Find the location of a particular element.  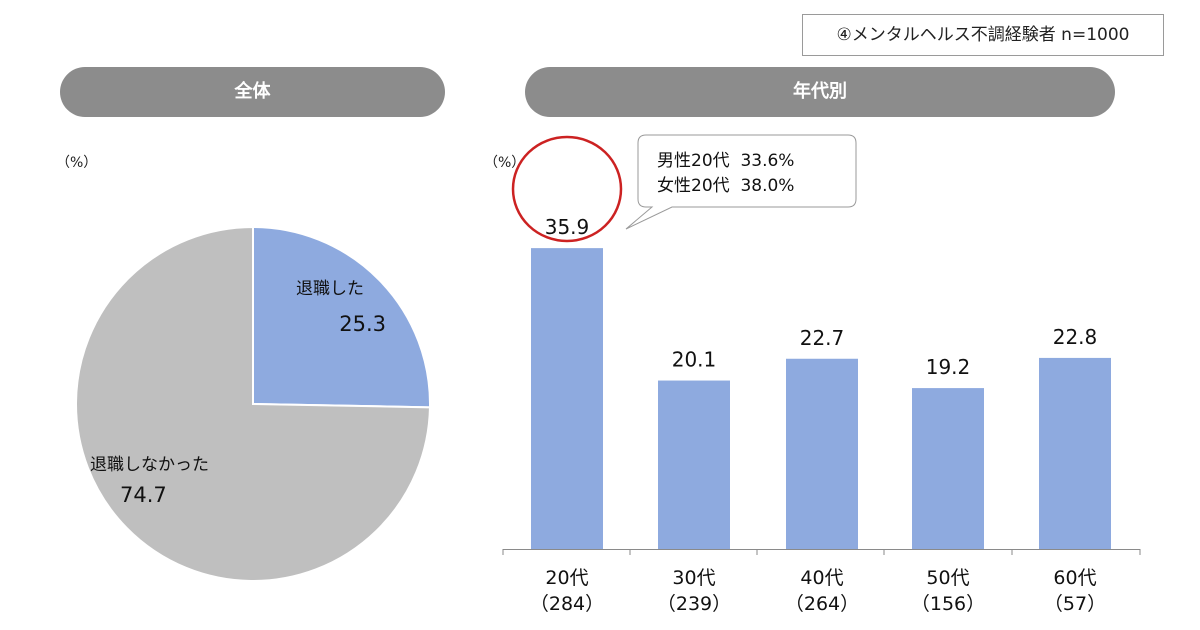

bar-value-label: 20.1 is located at coordinates (694, 360).